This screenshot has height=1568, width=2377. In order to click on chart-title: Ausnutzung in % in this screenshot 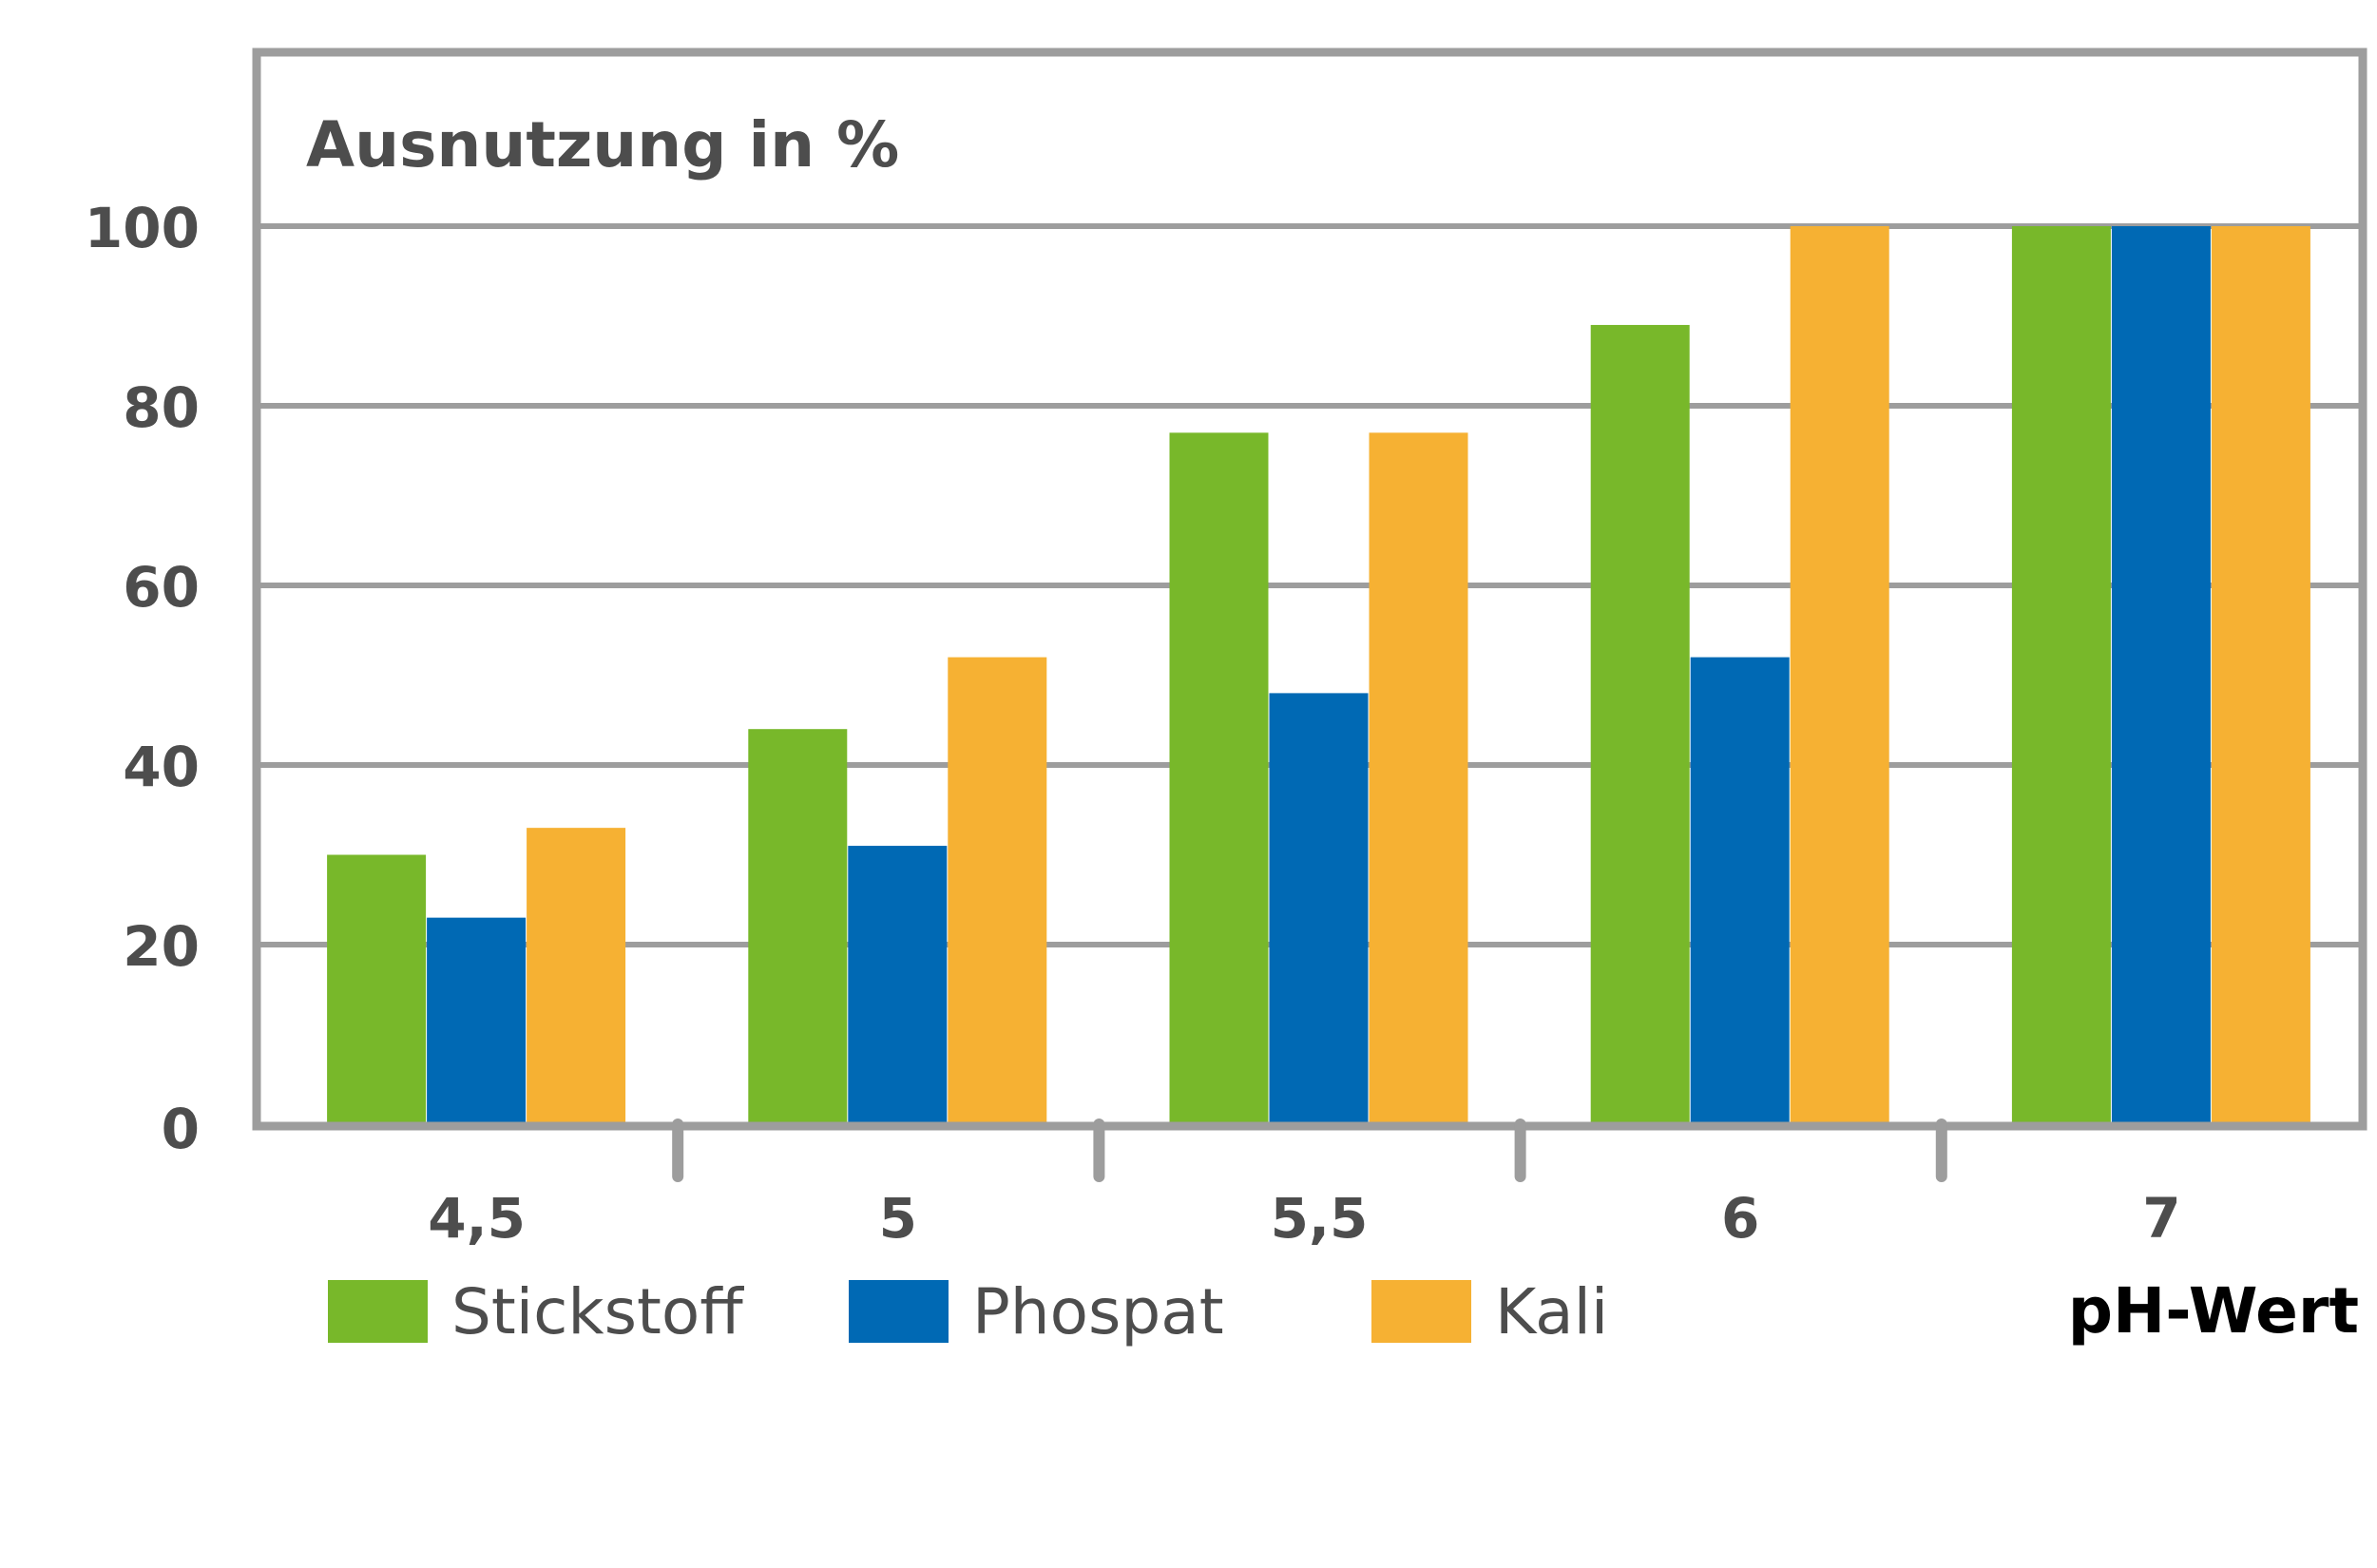, I will do `click(603, 145)`.